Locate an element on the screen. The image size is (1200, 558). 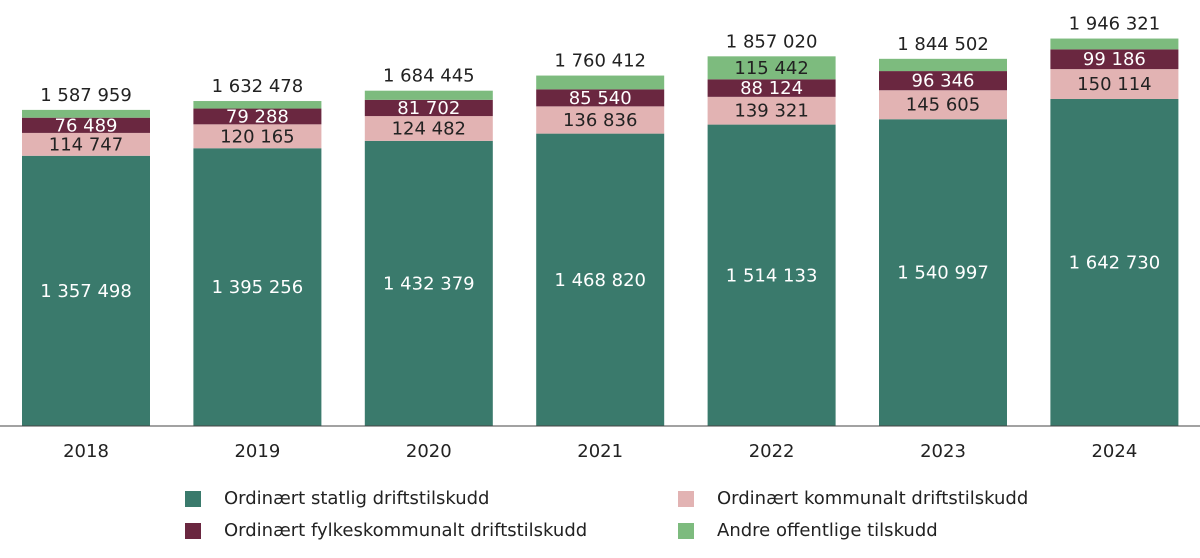
segment-label: 1 468 820 is located at coordinates (600, 280).